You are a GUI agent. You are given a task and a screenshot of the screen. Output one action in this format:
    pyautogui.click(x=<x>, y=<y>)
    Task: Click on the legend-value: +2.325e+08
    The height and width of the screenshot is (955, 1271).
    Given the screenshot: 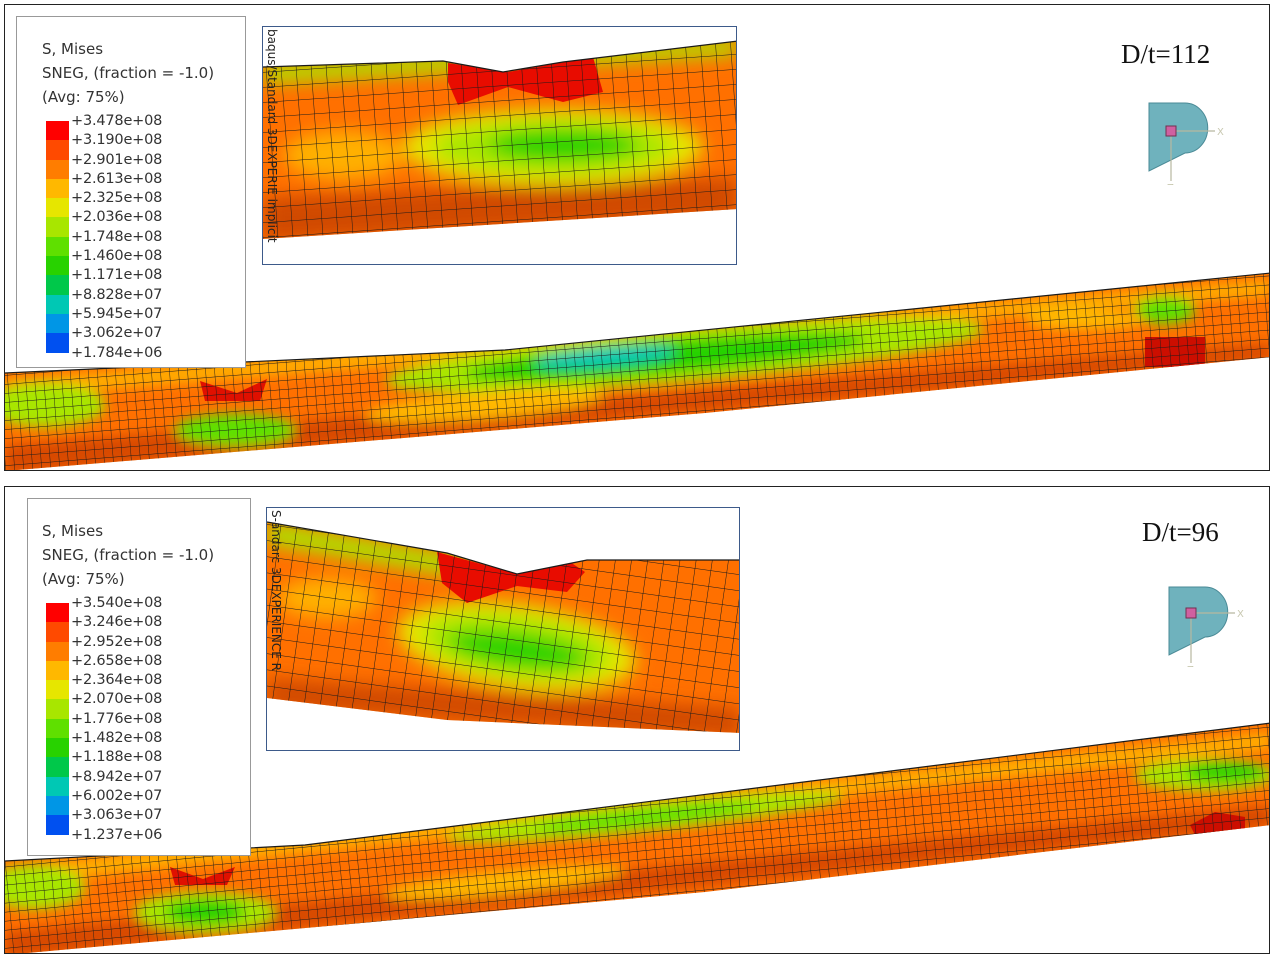 What is the action you would take?
    pyautogui.click(x=117, y=198)
    